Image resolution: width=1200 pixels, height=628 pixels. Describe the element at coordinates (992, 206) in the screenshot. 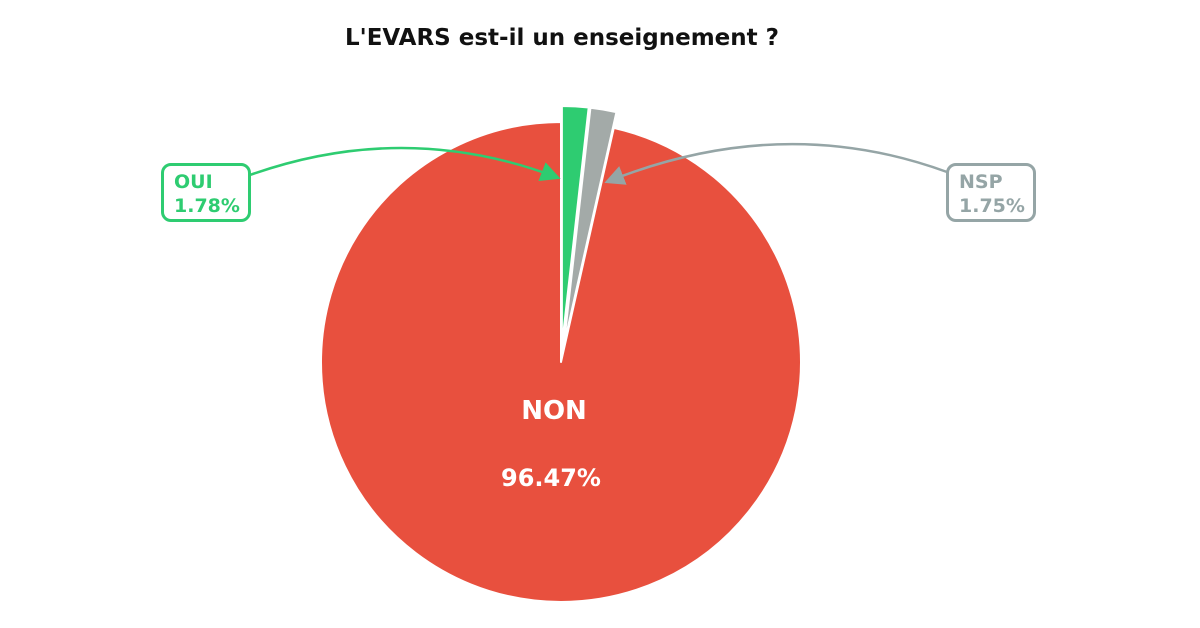

I see `callout-nsp-value: 1.75%` at that location.